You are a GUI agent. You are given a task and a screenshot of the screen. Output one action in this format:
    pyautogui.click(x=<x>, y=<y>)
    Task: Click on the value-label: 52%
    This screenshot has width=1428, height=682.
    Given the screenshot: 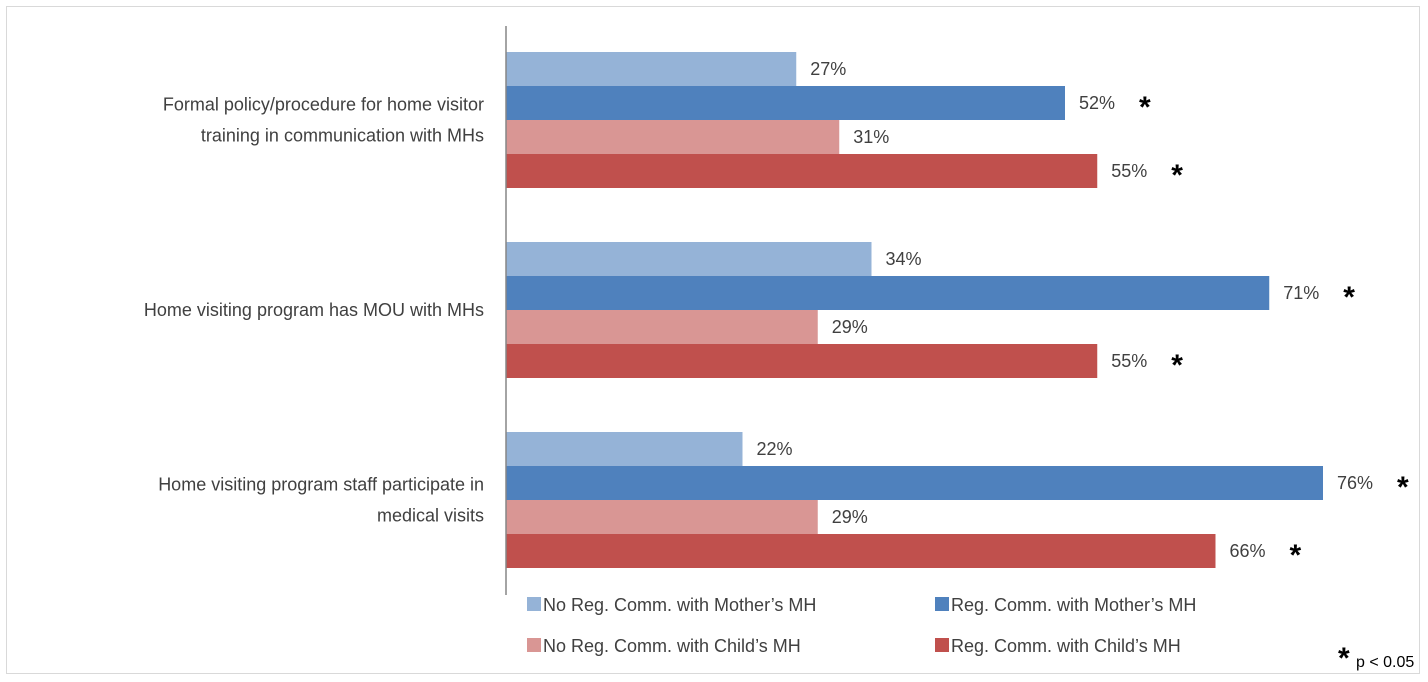 What is the action you would take?
    pyautogui.click(x=1097, y=103)
    